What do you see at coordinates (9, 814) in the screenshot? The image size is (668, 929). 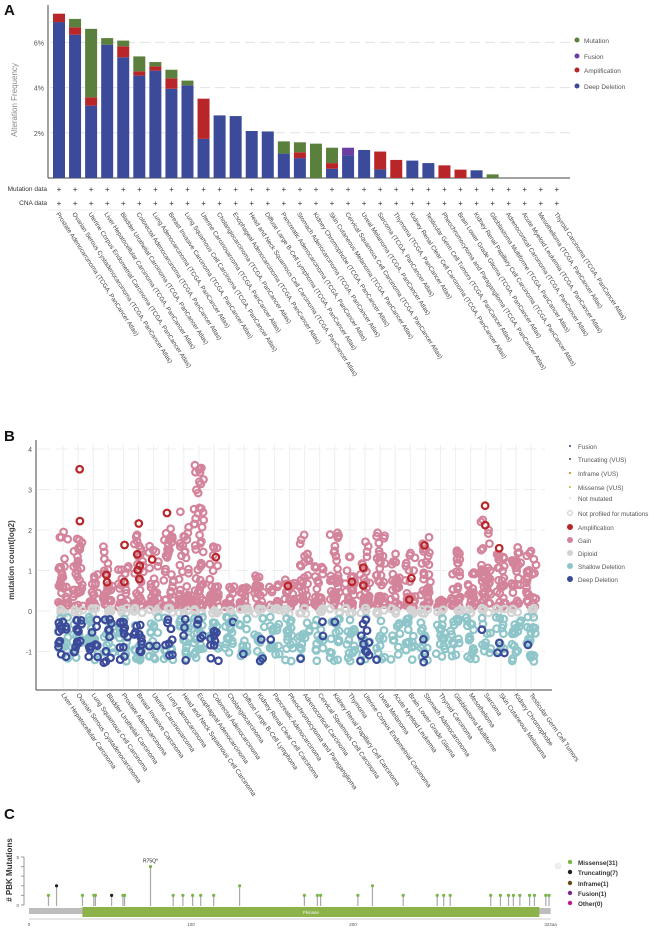 I see `panel-label-c: C` at bounding box center [9, 814].